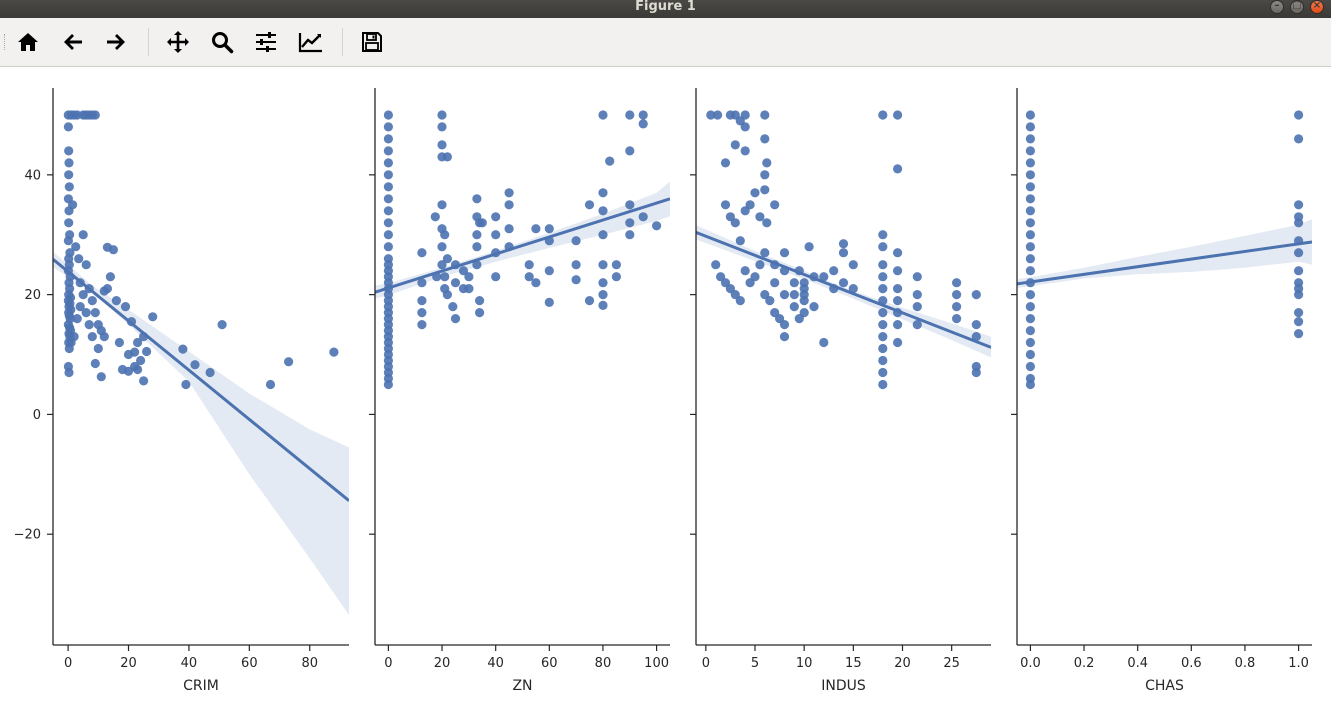 This screenshot has height=707, width=1331. I want to click on edit-axis-icon, so click(310, 43).